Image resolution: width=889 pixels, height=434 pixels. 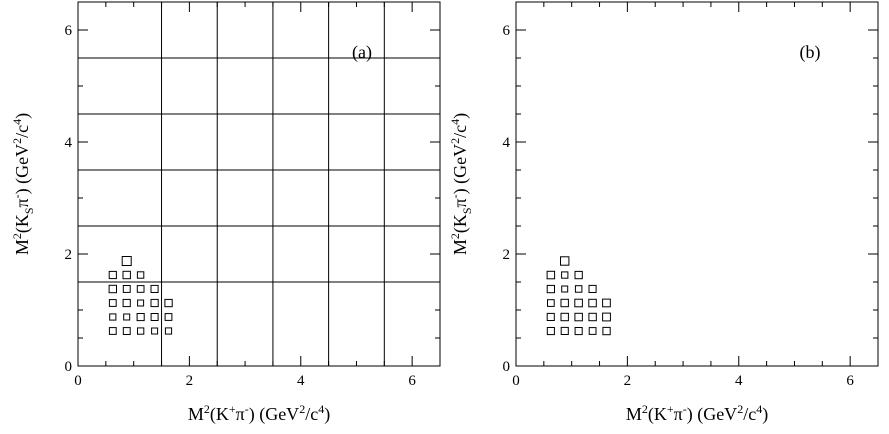 I want to click on panel-label-b: (b), so click(x=810, y=52).